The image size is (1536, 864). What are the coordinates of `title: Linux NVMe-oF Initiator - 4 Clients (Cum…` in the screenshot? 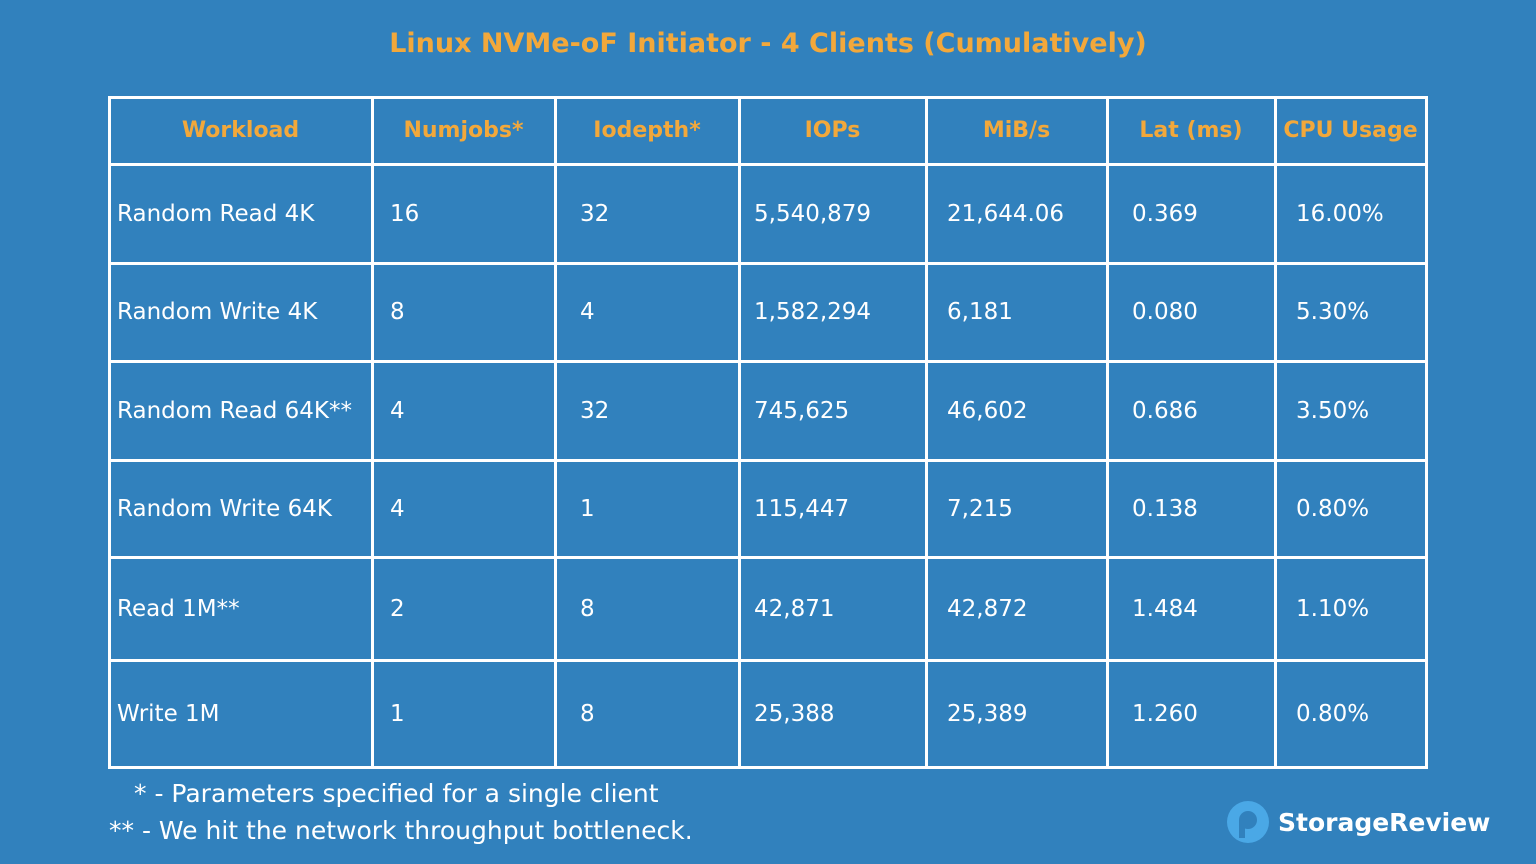 It's located at (768, 43).